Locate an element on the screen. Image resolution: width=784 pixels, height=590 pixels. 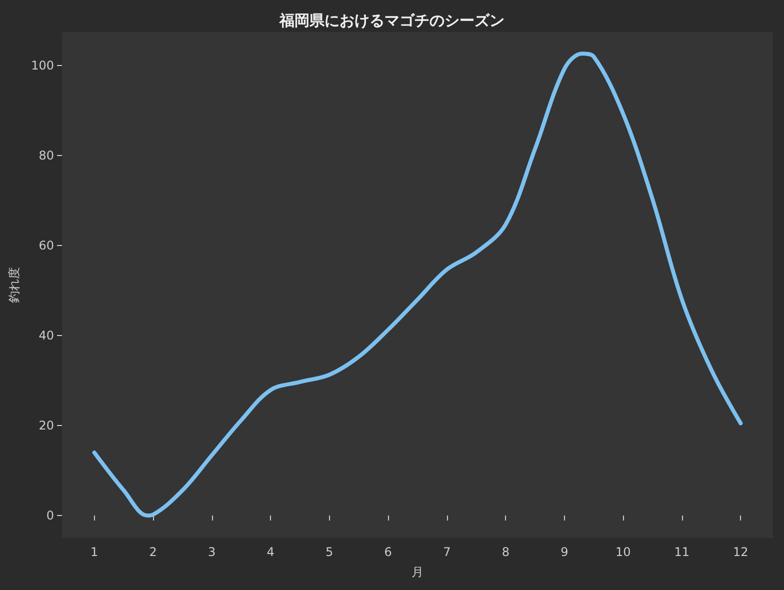
y-axis-title: 釣れ度 is located at coordinates (14, 285).